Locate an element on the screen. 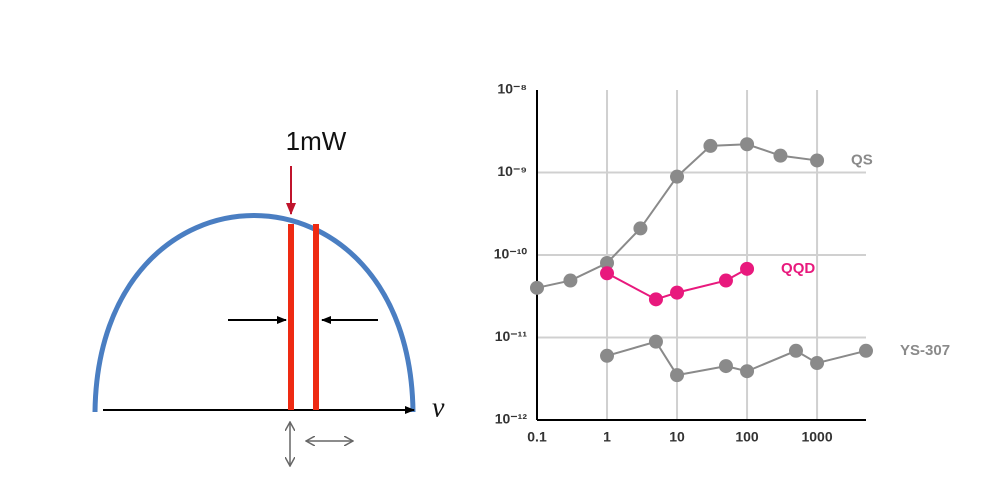 This screenshot has width=1000, height=500. series-label: QQD is located at coordinates (798, 268).